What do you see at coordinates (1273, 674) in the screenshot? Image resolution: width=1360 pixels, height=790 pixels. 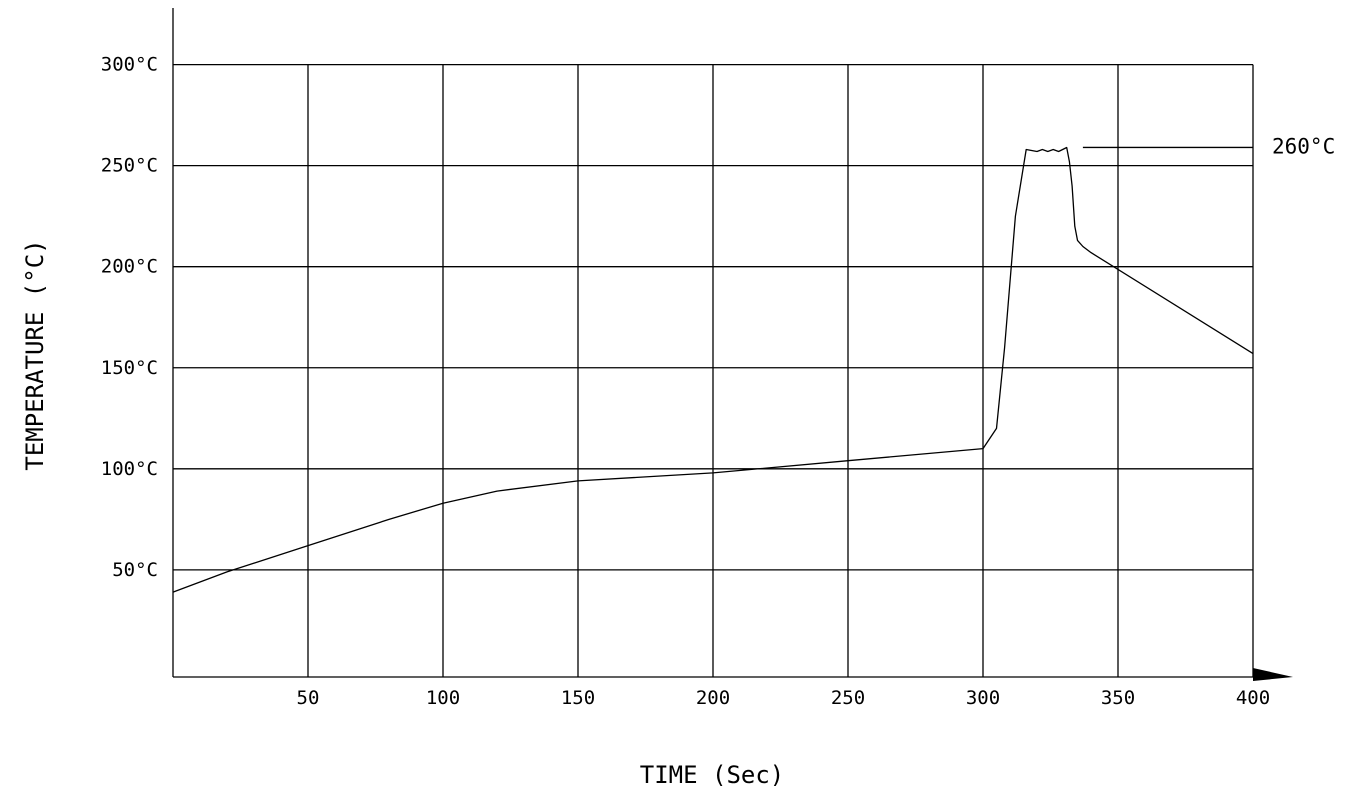 I see `x-axis-arrowhead` at bounding box center [1273, 674].